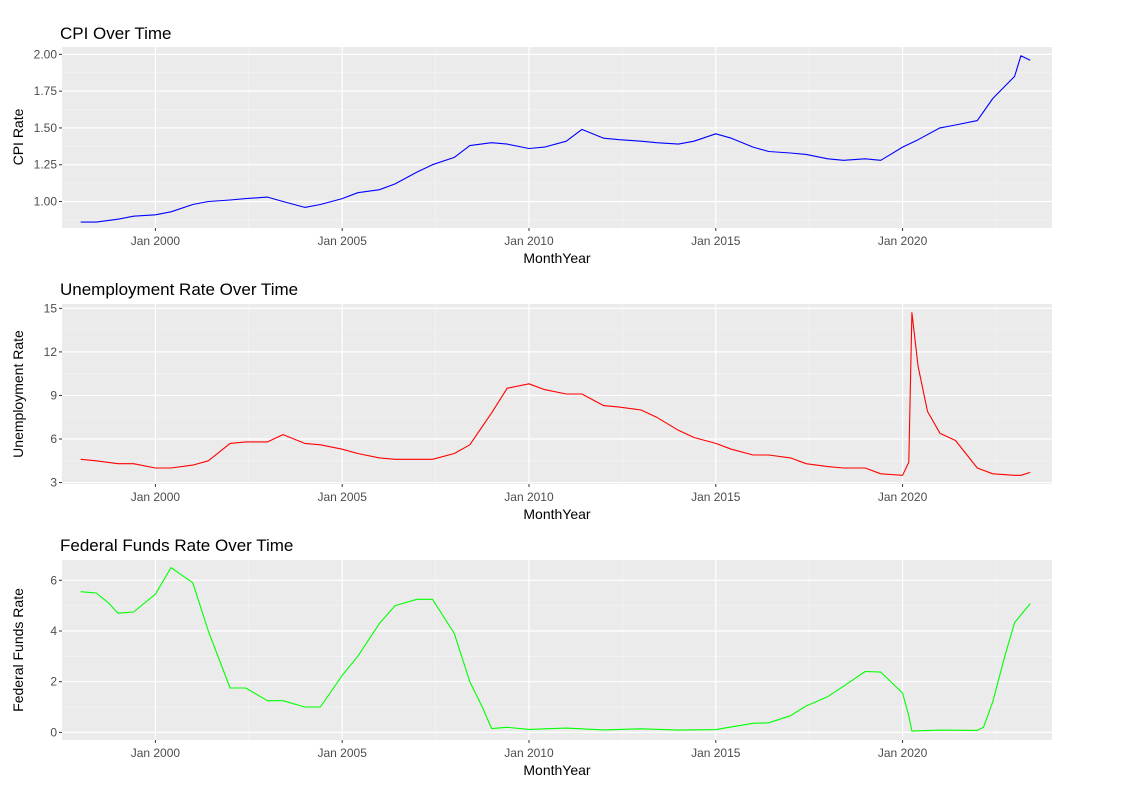  Describe the element at coordinates (18, 136) in the screenshot. I see `y-axis-title: CPI Rate` at that location.